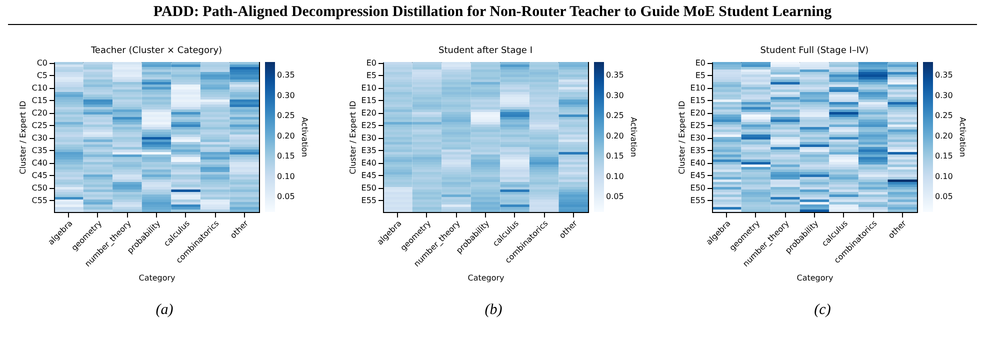  I want to click on y-tick-label: C5, so click(42, 75).